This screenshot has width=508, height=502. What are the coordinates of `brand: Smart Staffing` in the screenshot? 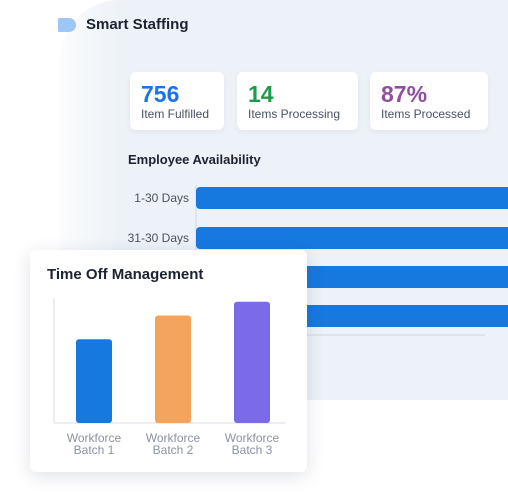 It's located at (123, 24).